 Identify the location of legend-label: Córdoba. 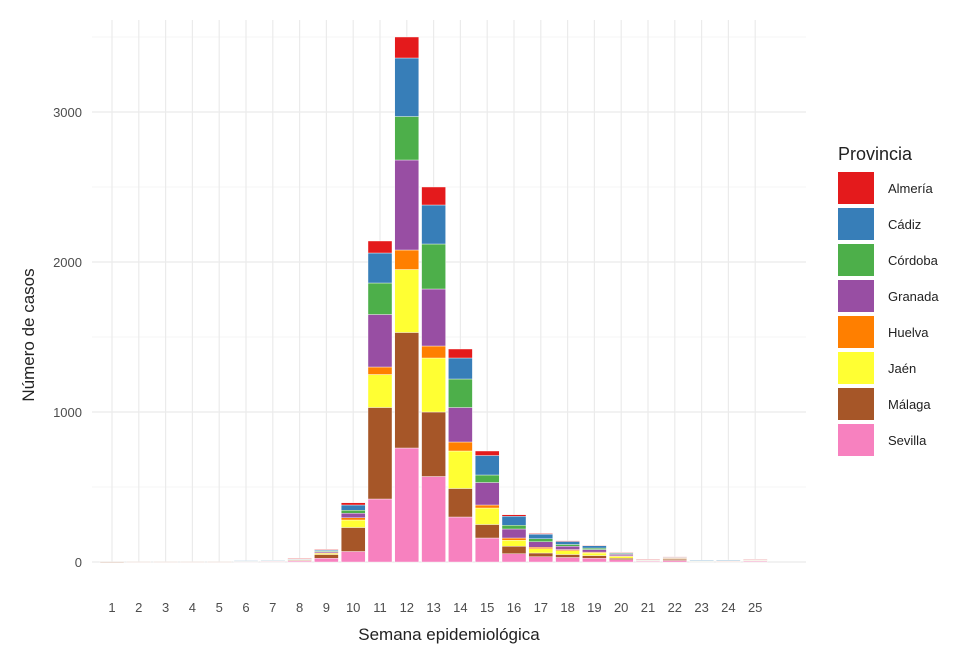
(913, 260).